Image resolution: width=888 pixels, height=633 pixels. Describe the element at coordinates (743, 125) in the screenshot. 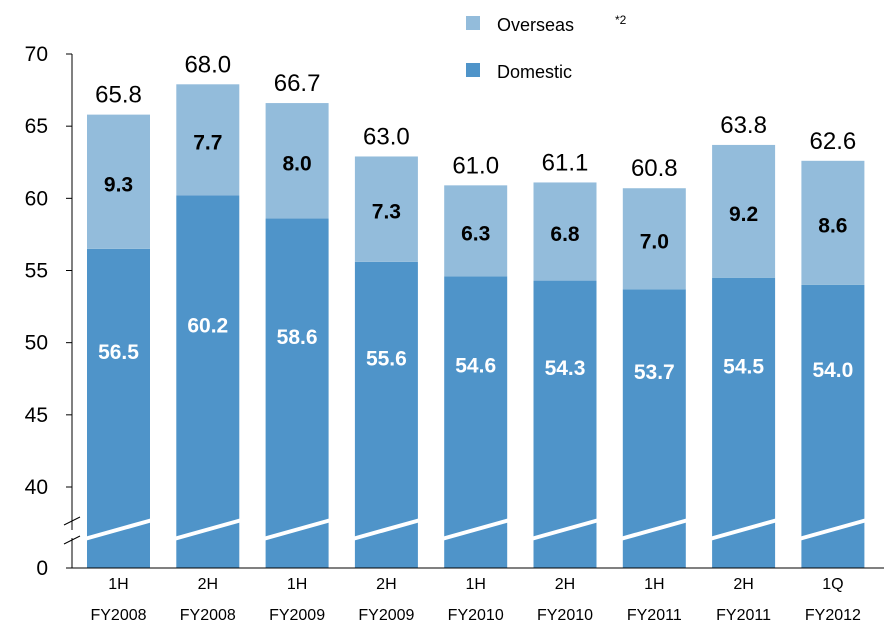

I see `total-value-label: 63.8` at that location.